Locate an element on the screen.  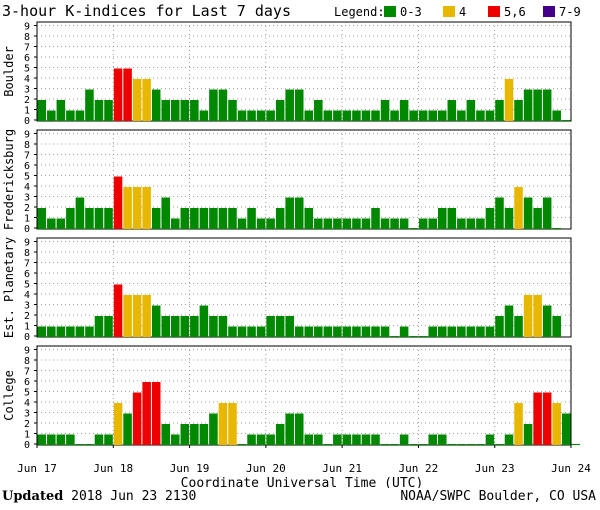
y-tick-label: 8 is located at coordinates (27, 37).